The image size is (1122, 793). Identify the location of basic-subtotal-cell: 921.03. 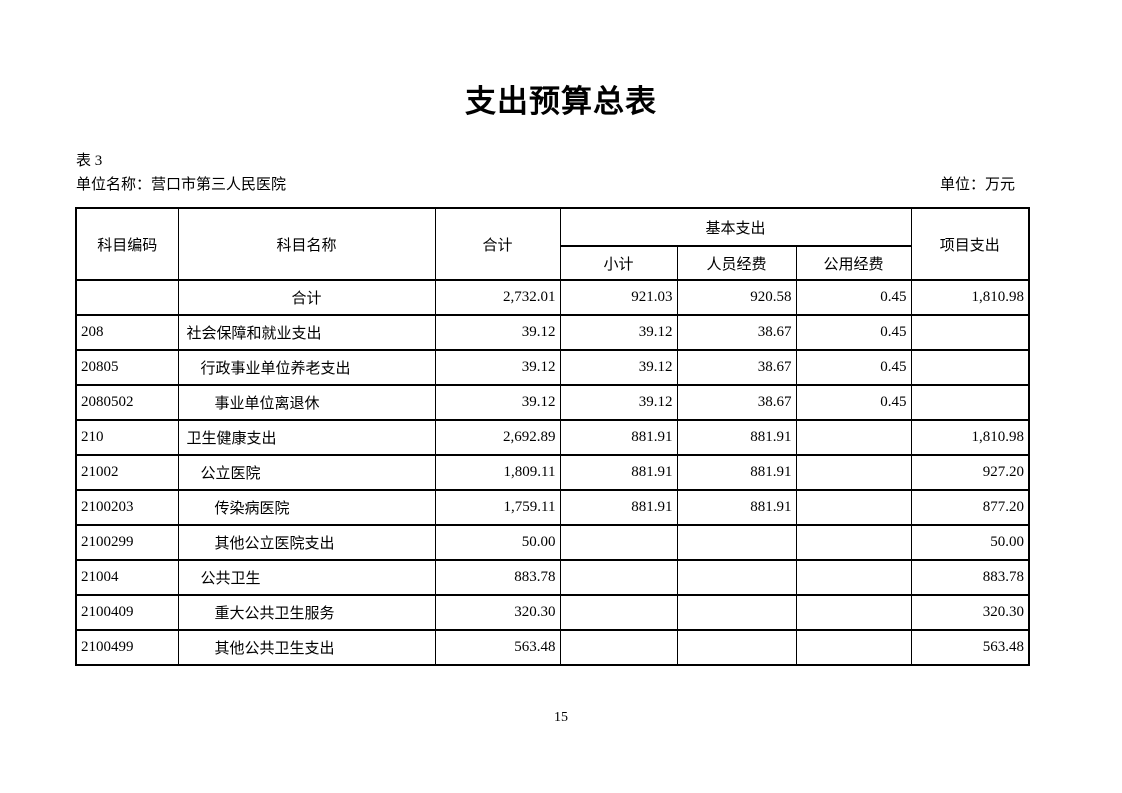
(618, 297).